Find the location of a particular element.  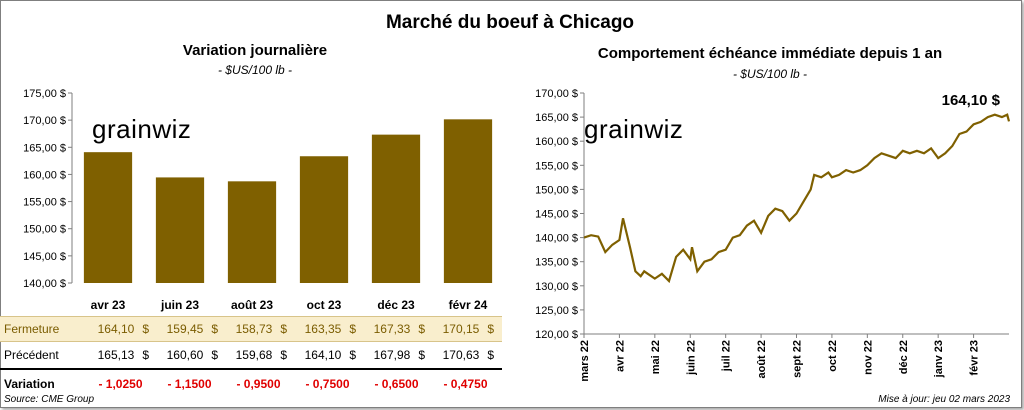

table-cell: - 0,6500 is located at coordinates (396, 384).